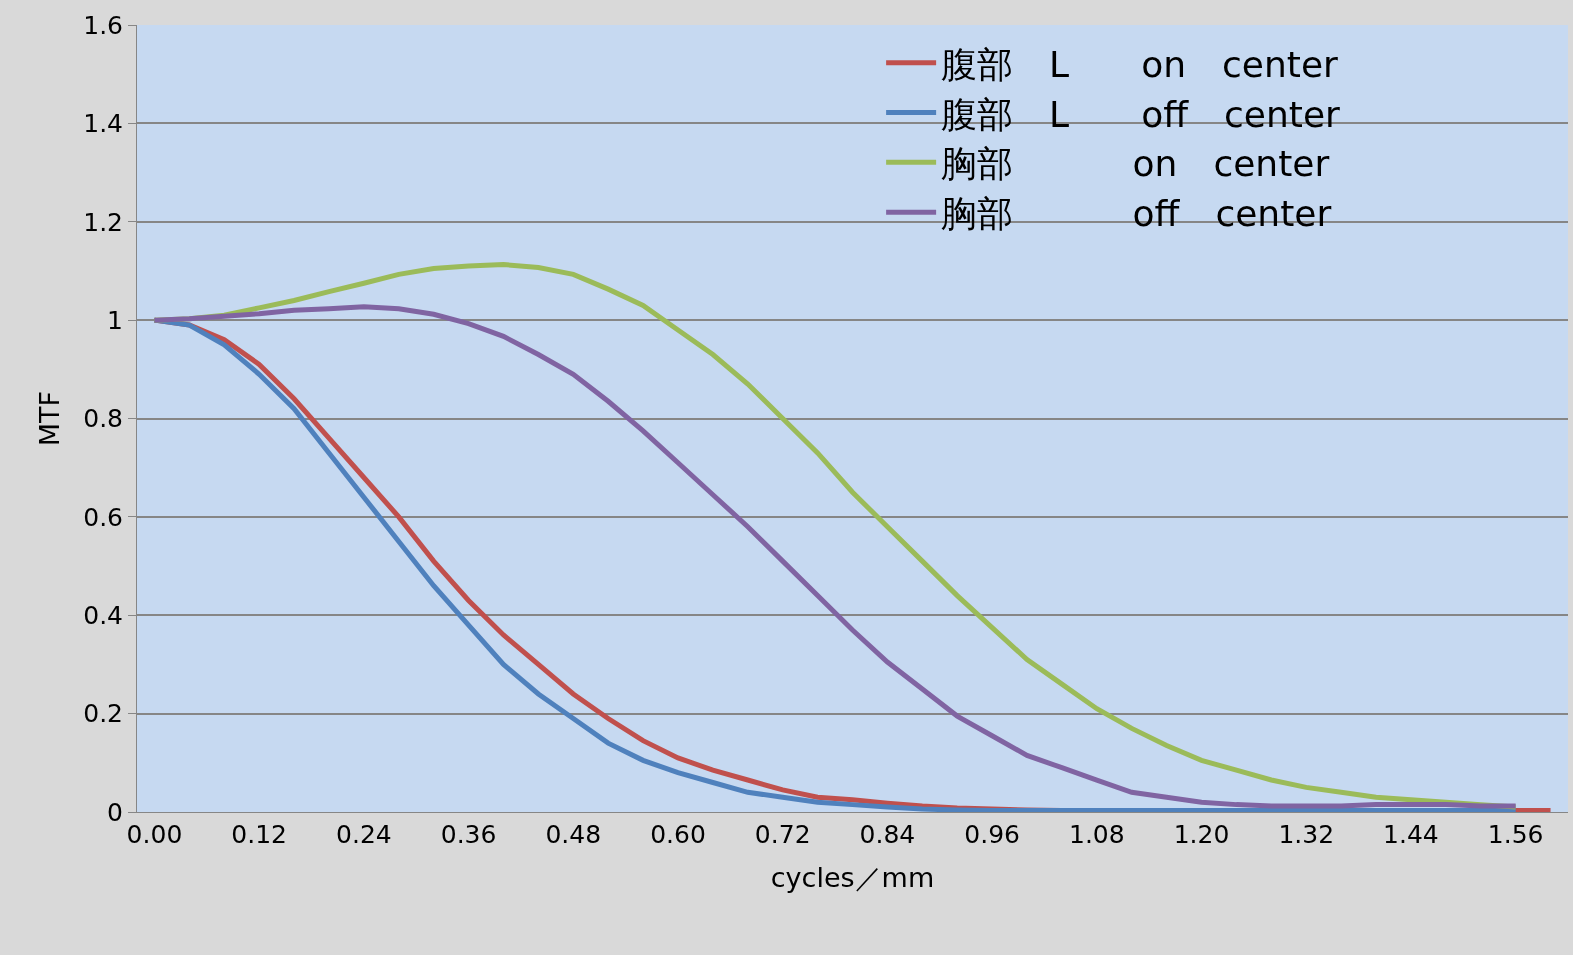 This screenshot has height=955, width=1573. Describe the element at coordinates (1306, 834) in the screenshot. I see `x-tick-label: 1.32` at that location.